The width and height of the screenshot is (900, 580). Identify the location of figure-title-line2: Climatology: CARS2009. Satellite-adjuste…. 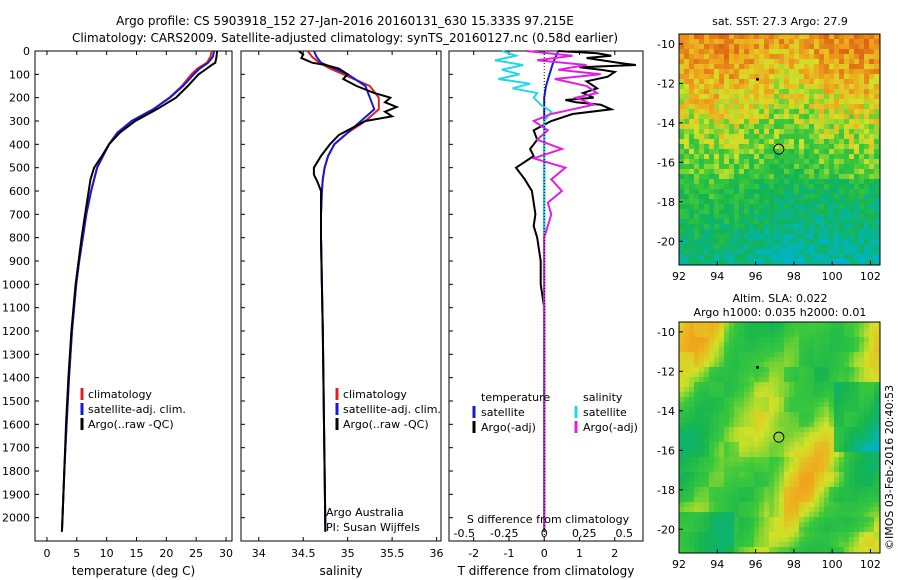
(345, 38).